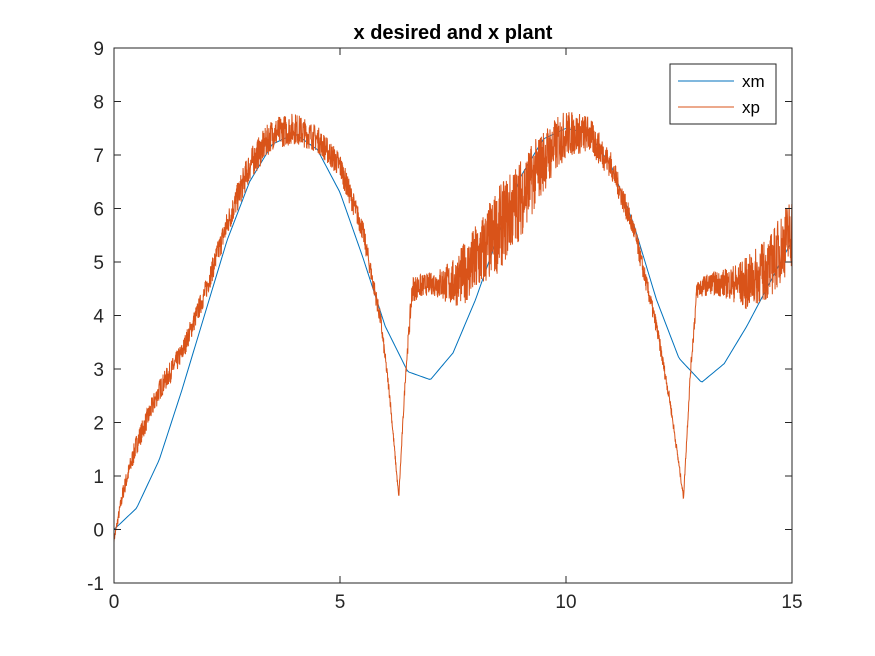 Image resolution: width=875 pixels, height=656 pixels. Describe the element at coordinates (98, 103) in the screenshot. I see `y-tick-label: 8` at that location.